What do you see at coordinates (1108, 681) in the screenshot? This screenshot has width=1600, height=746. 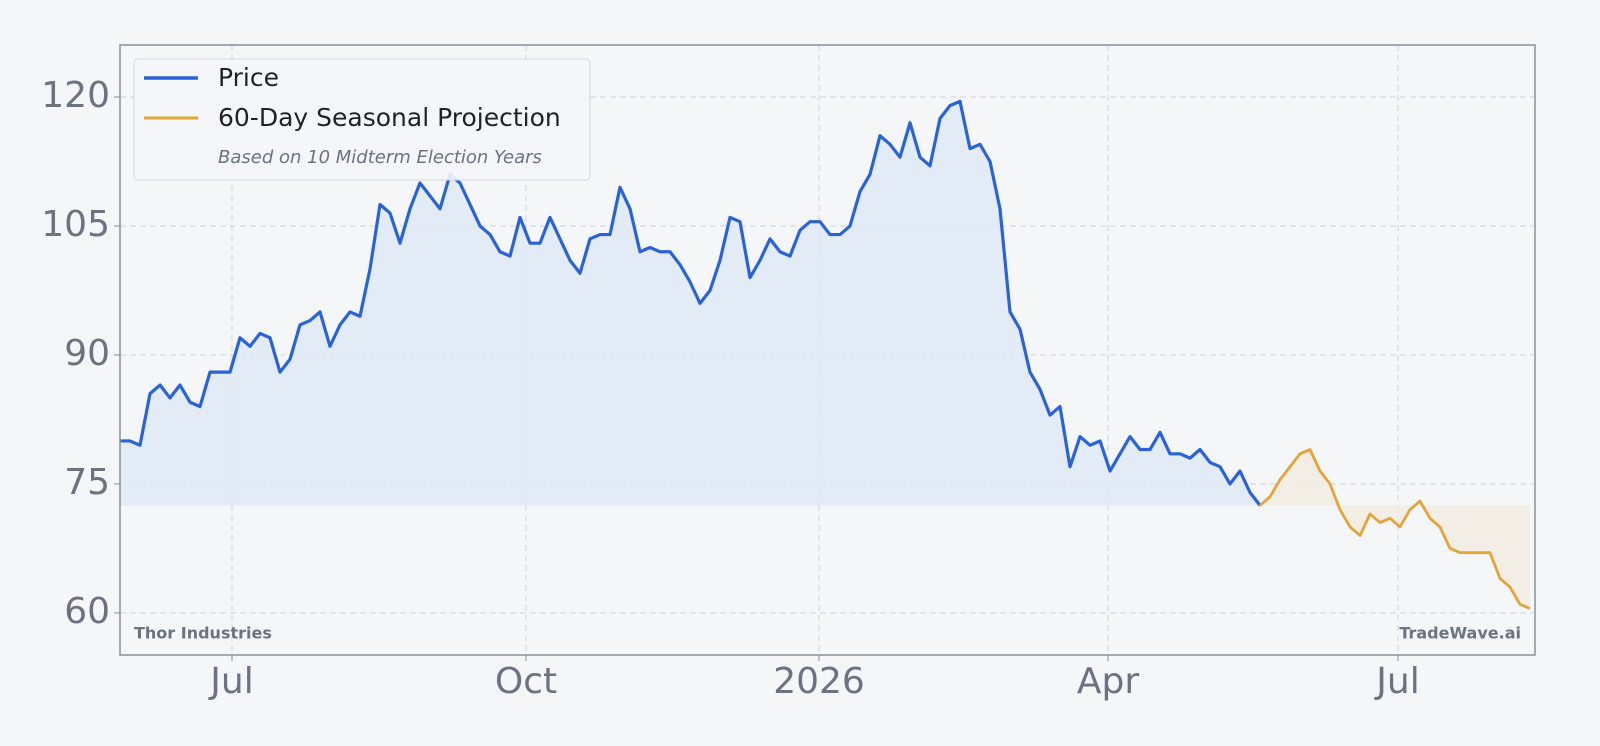 I see `x-tick-label: Apr` at bounding box center [1108, 681].